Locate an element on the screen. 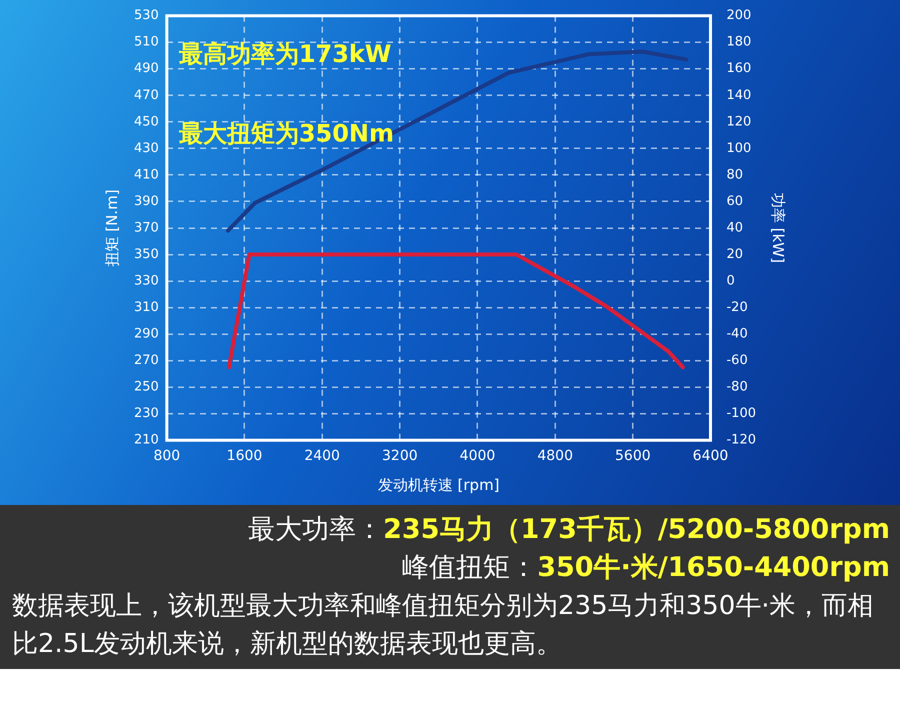  annotation: 最高功率为173kW is located at coordinates (285, 54).